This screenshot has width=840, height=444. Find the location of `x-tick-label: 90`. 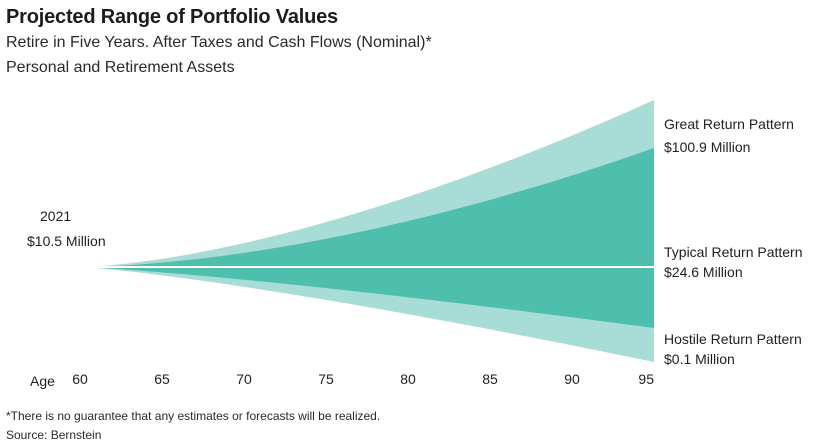

x-tick-label: 90 is located at coordinates (572, 379).